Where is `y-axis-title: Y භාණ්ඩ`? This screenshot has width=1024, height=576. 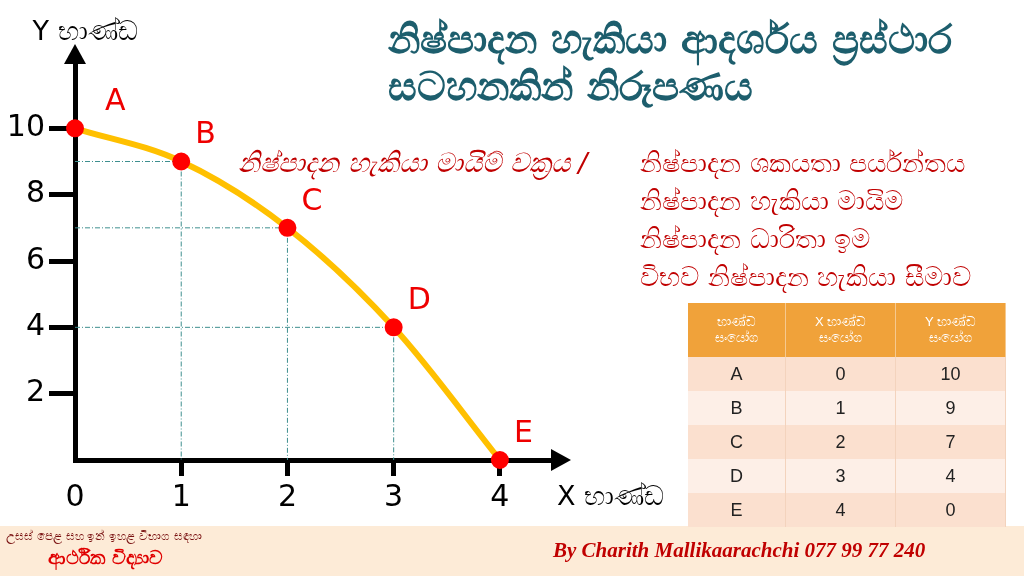 y-axis-title: Y භාණ්ඩ is located at coordinates (84, 30).